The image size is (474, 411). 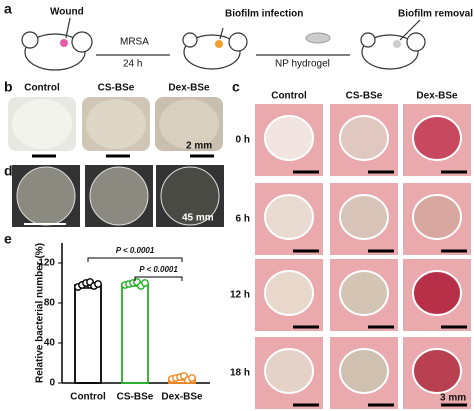 I want to click on row-label: 0 h, so click(x=243, y=140).